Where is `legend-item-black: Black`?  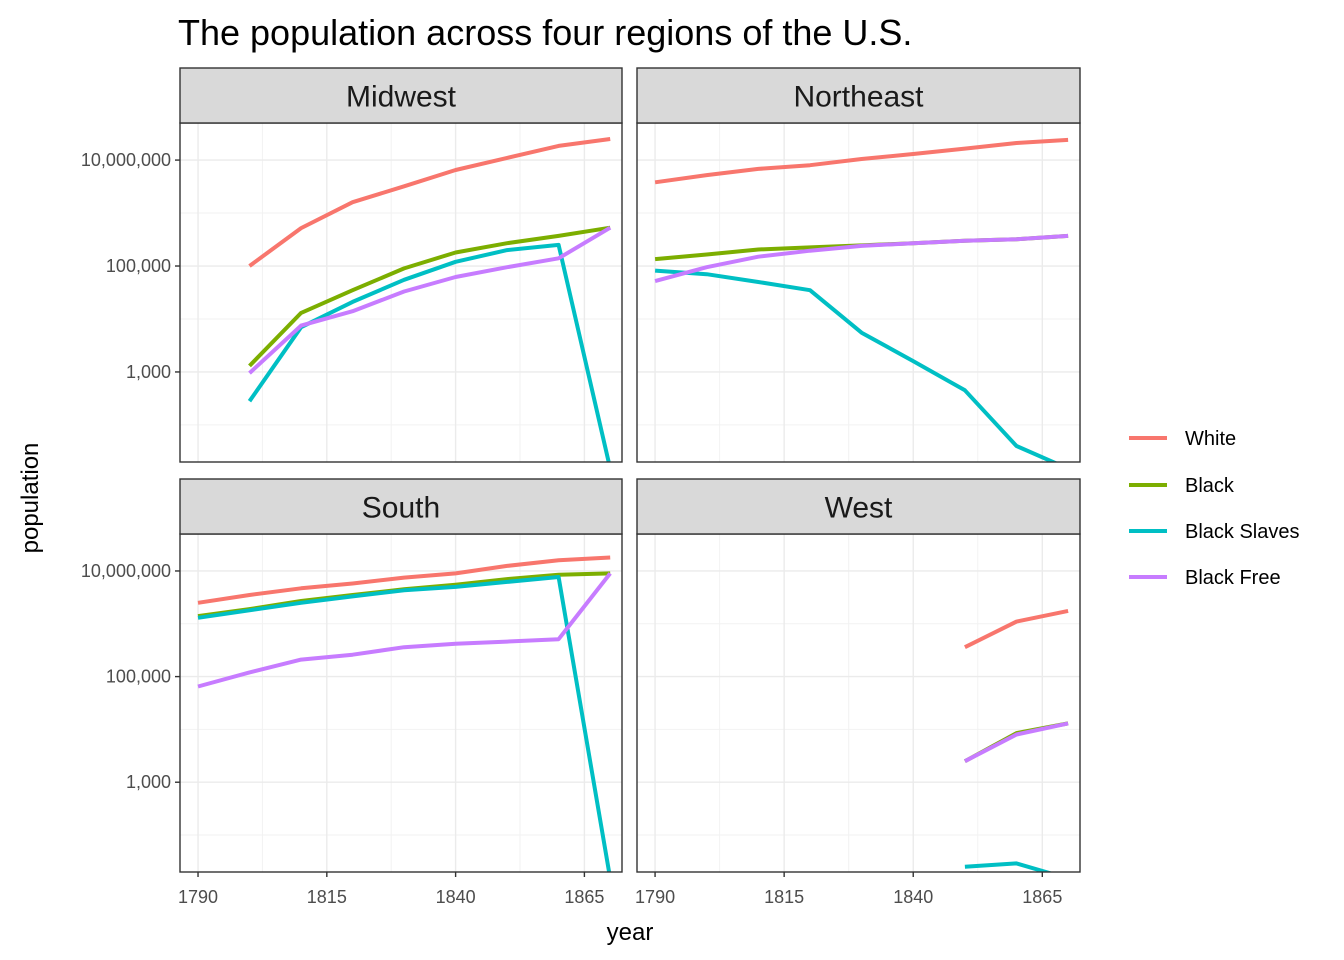
legend-item-black: Black is located at coordinates (1182, 486).